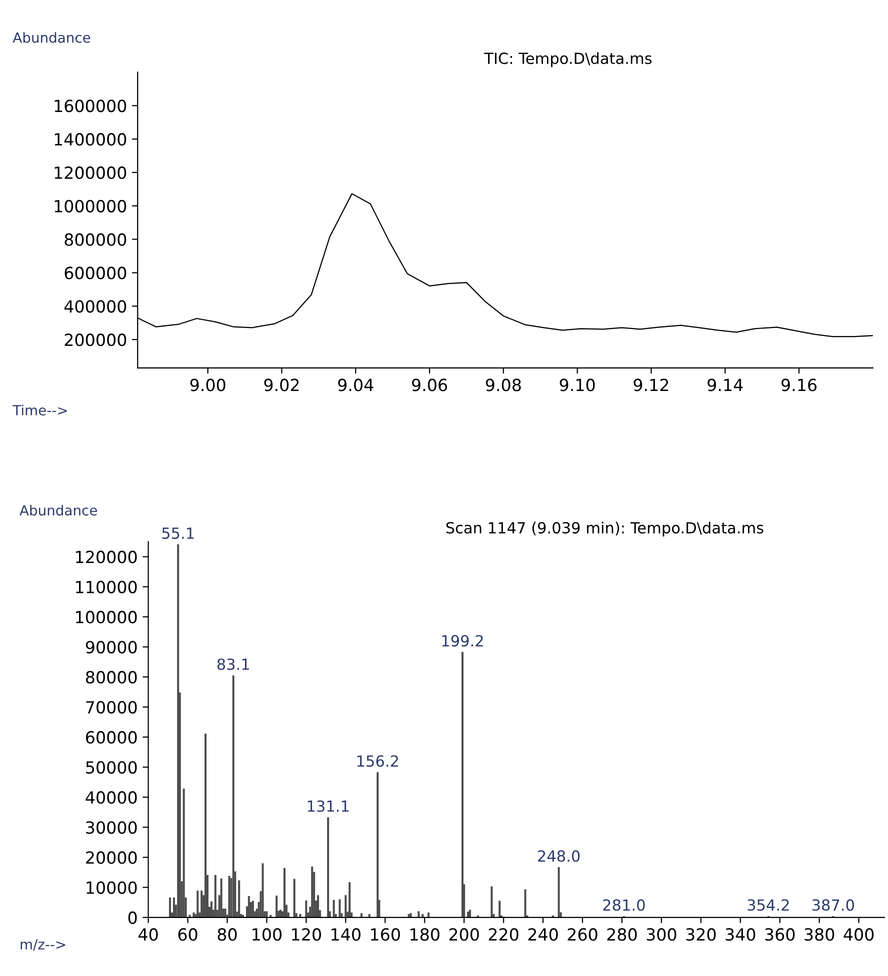  What do you see at coordinates (90, 139) in the screenshot?
I see `y-tick-label: 1400000` at bounding box center [90, 139].